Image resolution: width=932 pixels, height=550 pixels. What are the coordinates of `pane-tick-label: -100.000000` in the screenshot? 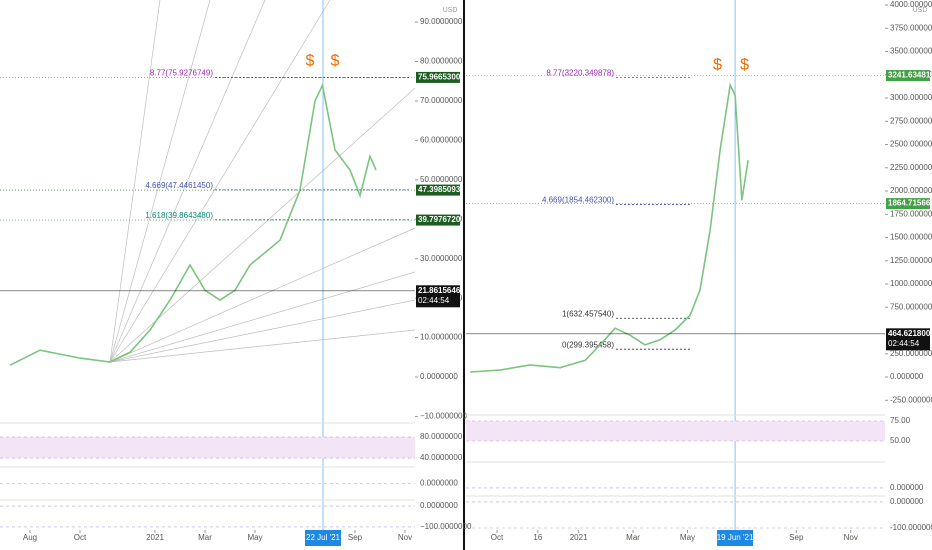 It's located at (911, 527).